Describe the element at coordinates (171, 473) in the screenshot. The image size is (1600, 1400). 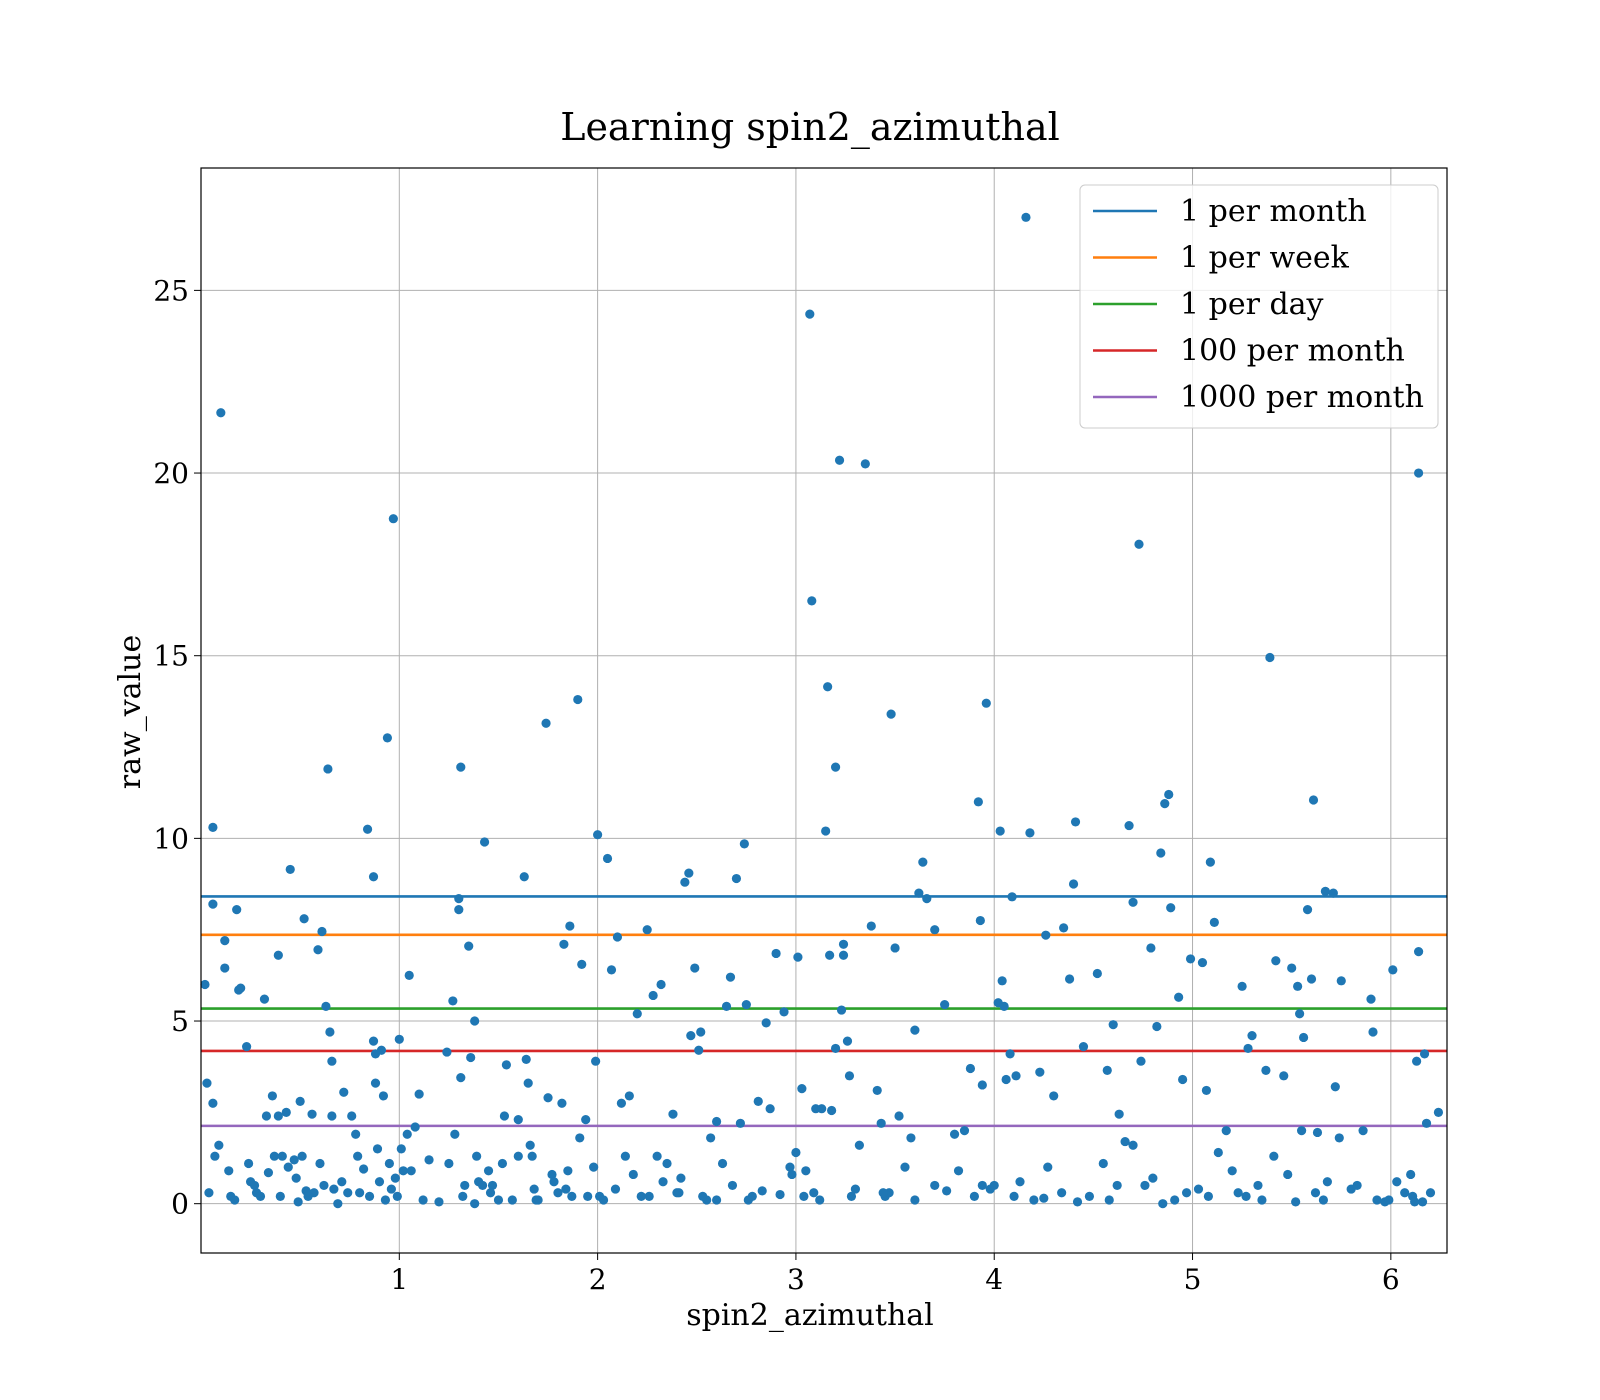
I see `y-tick-label: 20` at that location.